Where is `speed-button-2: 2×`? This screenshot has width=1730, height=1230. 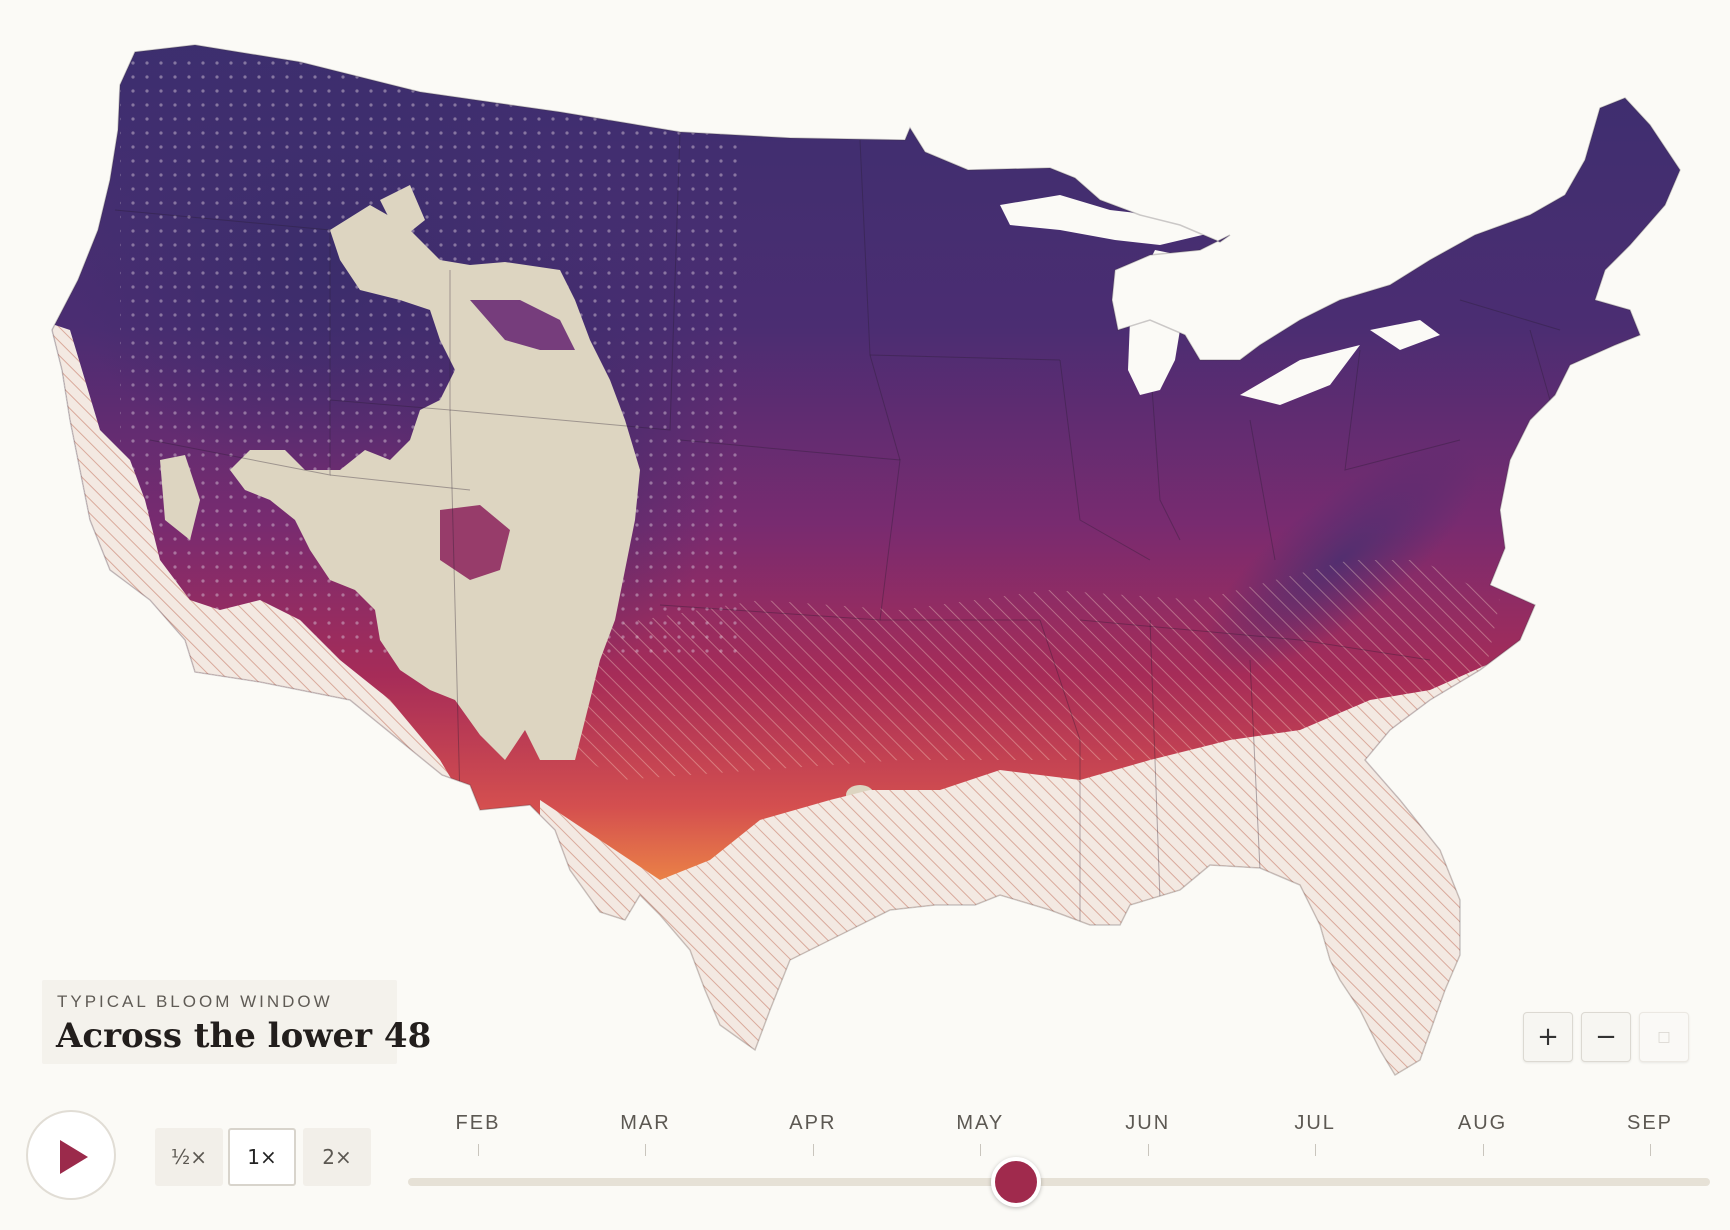 speed-button-2: 2× is located at coordinates (337, 1157).